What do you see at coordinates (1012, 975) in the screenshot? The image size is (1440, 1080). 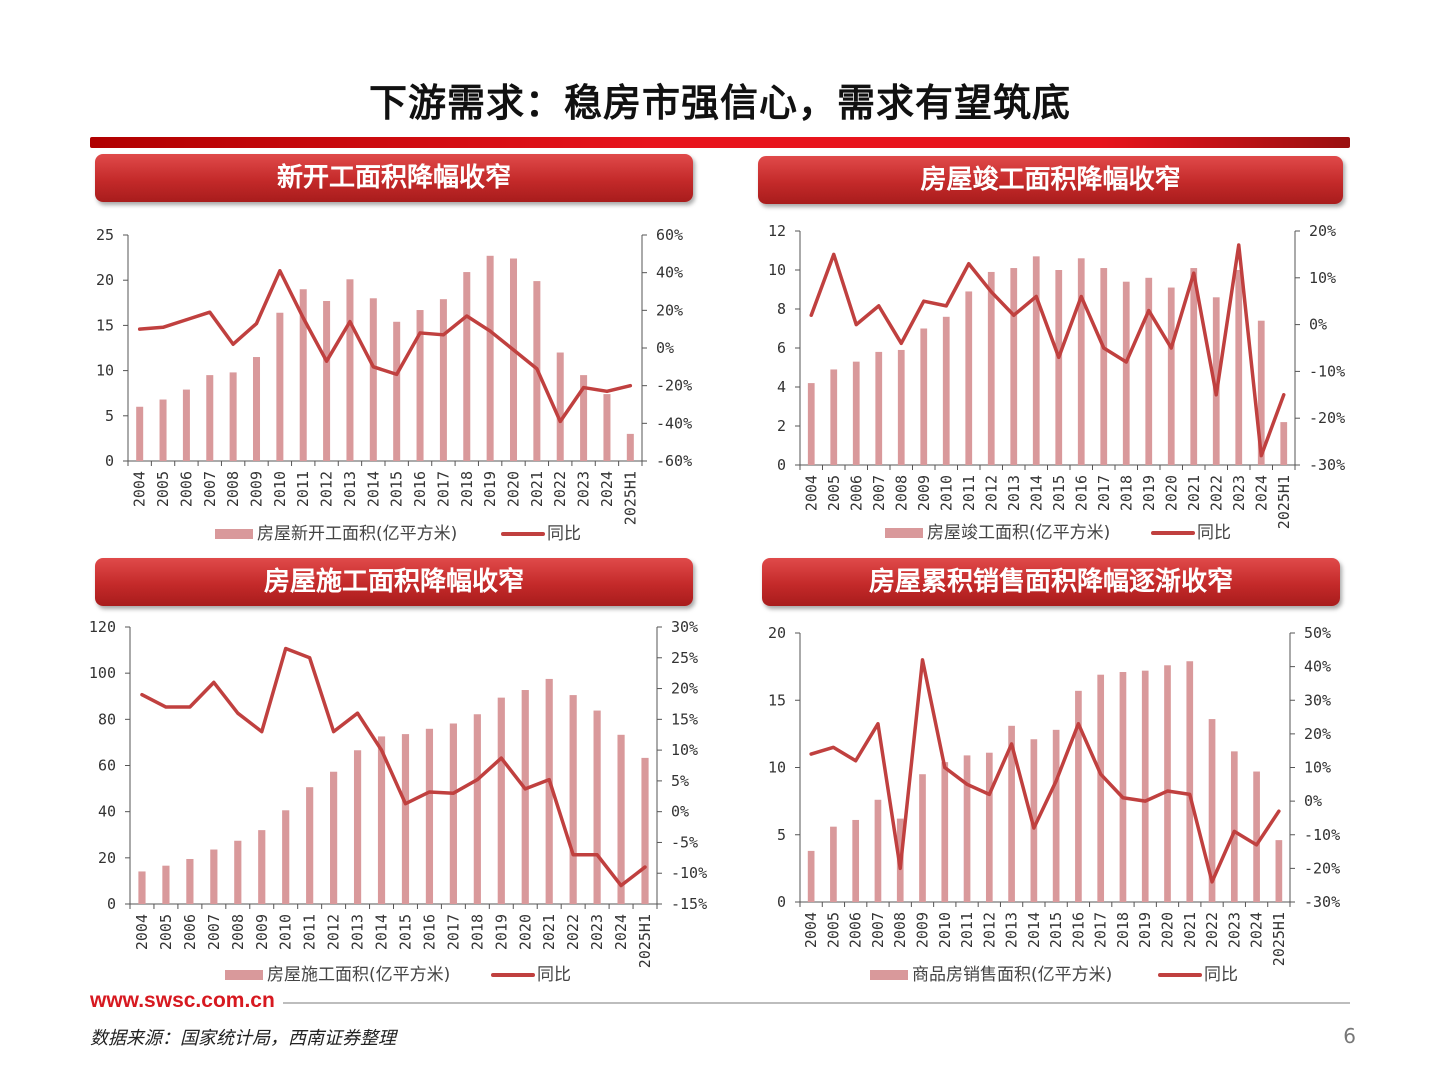 I see `legend-bar-label: 商品房销售面积(亿平方米)` at bounding box center [1012, 975].